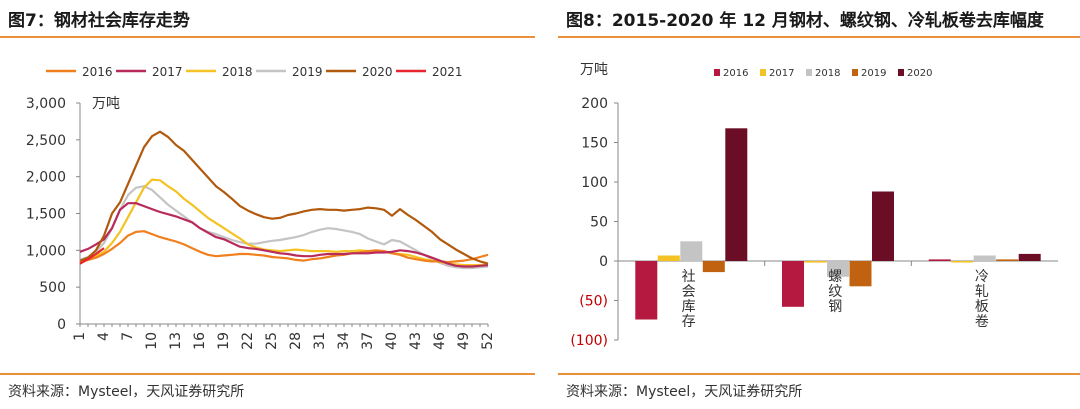  What do you see at coordinates (689, 299) in the screenshot?
I see `category-label: 社会库存` at bounding box center [689, 299].